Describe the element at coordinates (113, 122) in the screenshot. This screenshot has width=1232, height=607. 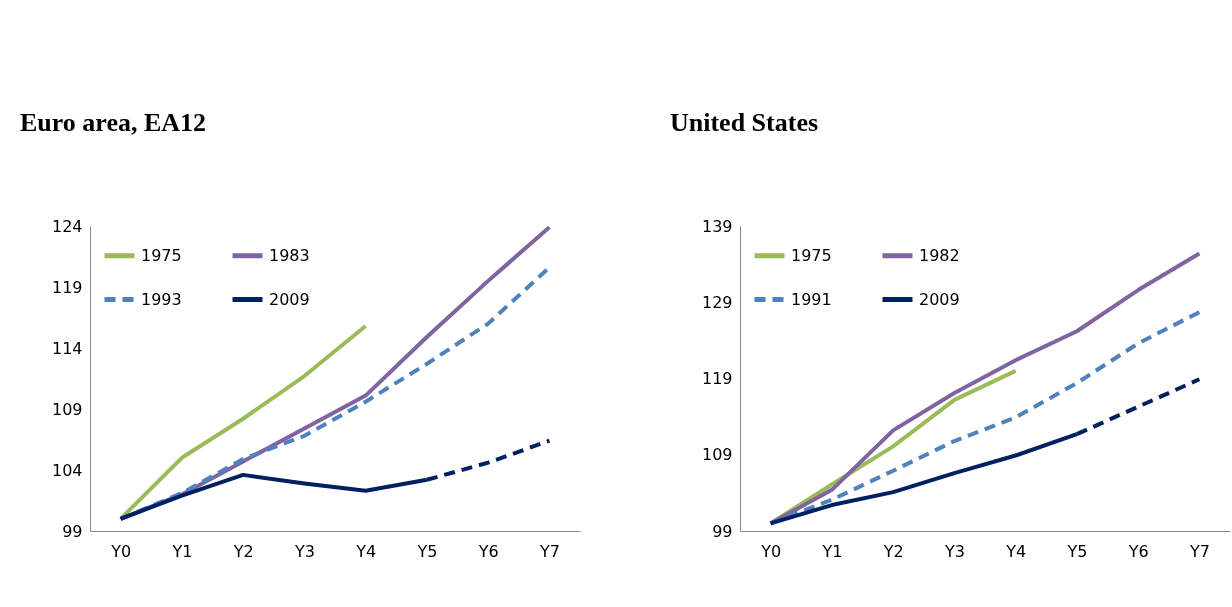
I see `chart-title: Euro area, EA12` at that location.